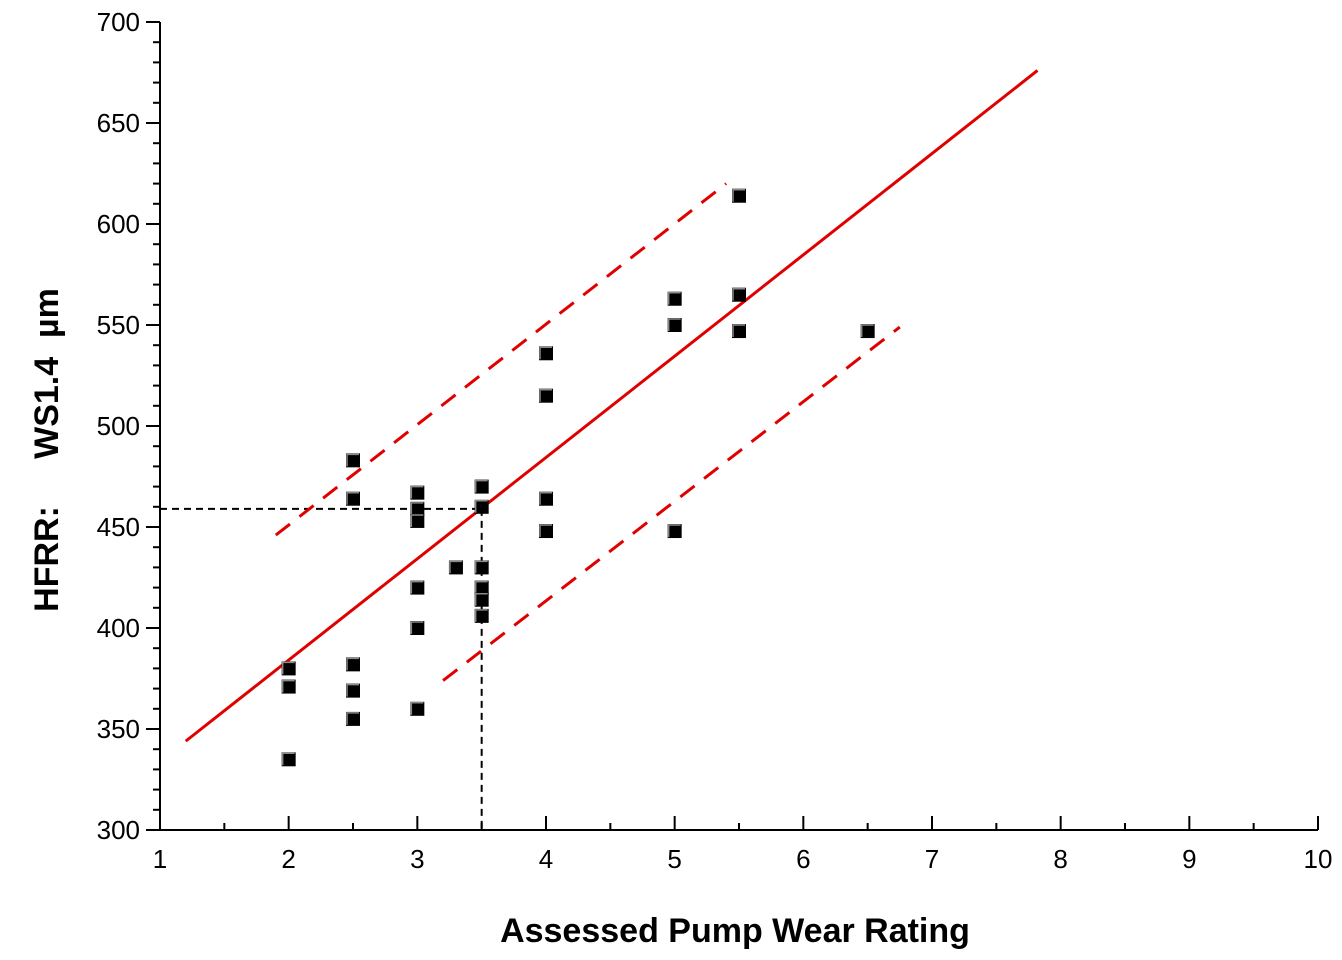 This screenshot has height=960, width=1342. Describe the element at coordinates (118, 123) in the screenshot. I see `y-tick-label: 650` at that location.